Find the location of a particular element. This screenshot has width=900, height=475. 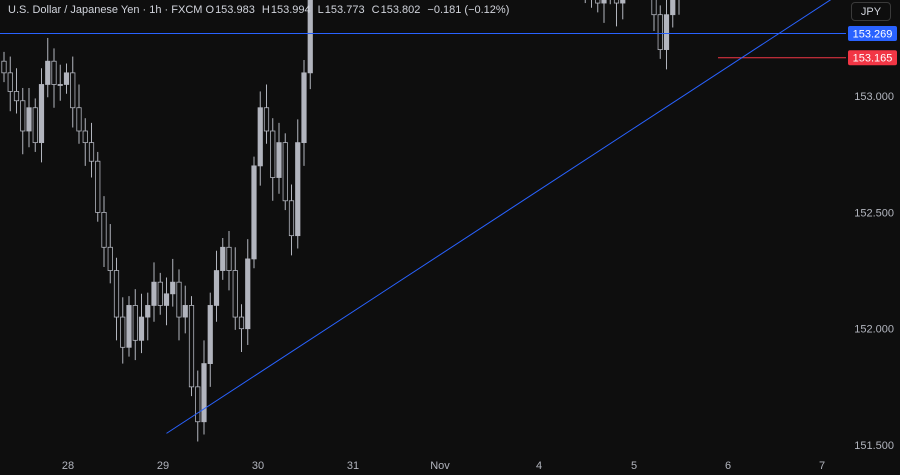

y-tick-label: 153.000 is located at coordinates (874, 97).